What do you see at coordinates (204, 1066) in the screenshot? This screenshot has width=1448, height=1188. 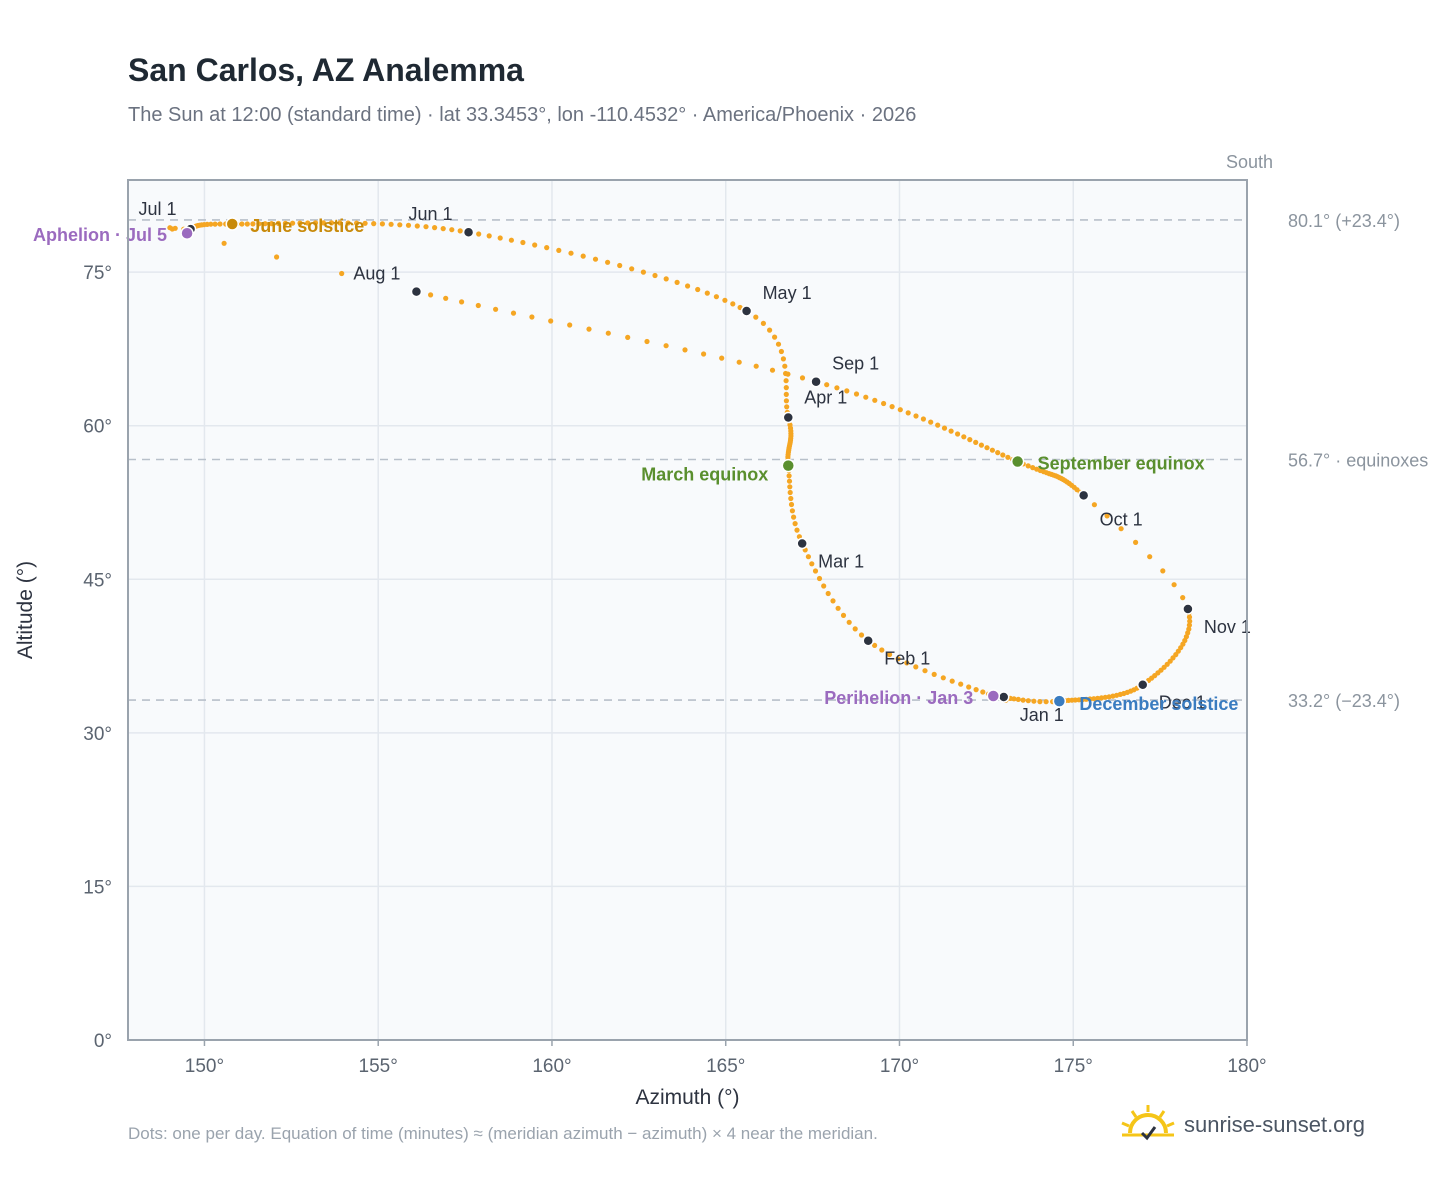 I see `x-tick-label: 150°` at bounding box center [204, 1066].